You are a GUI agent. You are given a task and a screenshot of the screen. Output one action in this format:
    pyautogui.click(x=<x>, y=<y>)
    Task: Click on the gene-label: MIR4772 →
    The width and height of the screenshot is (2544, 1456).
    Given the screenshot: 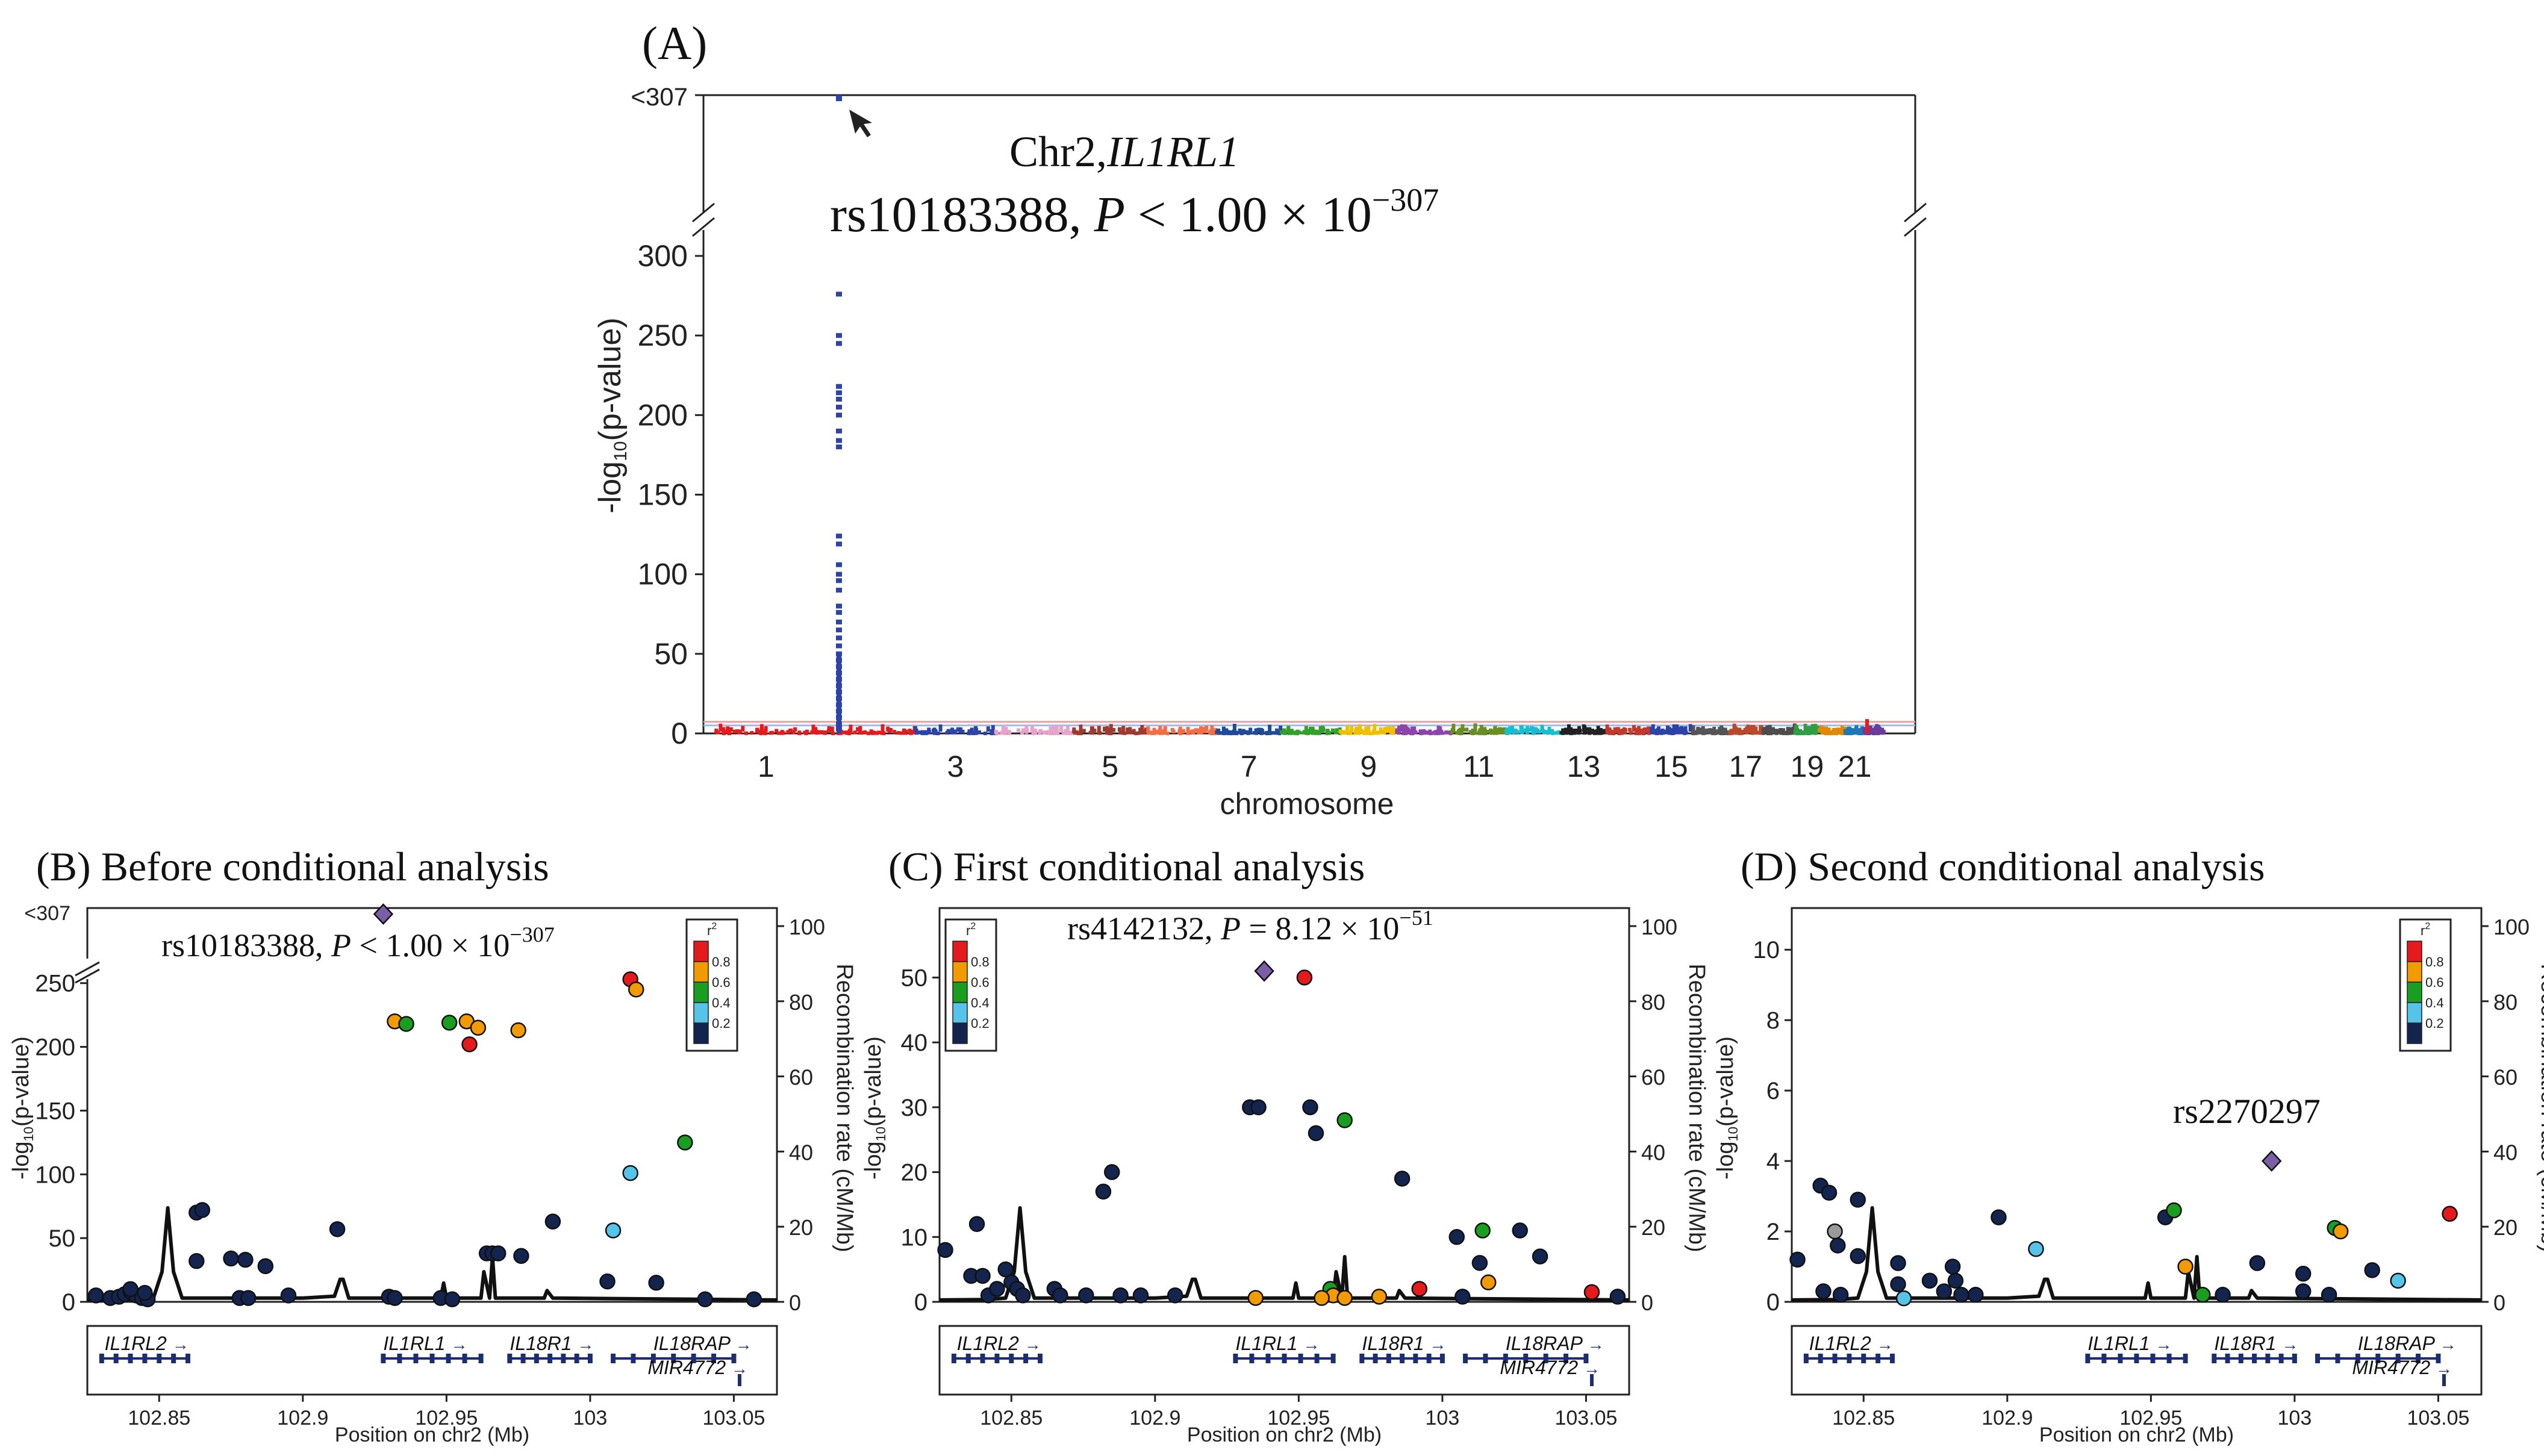 What is the action you would take?
    pyautogui.click(x=1550, y=1367)
    